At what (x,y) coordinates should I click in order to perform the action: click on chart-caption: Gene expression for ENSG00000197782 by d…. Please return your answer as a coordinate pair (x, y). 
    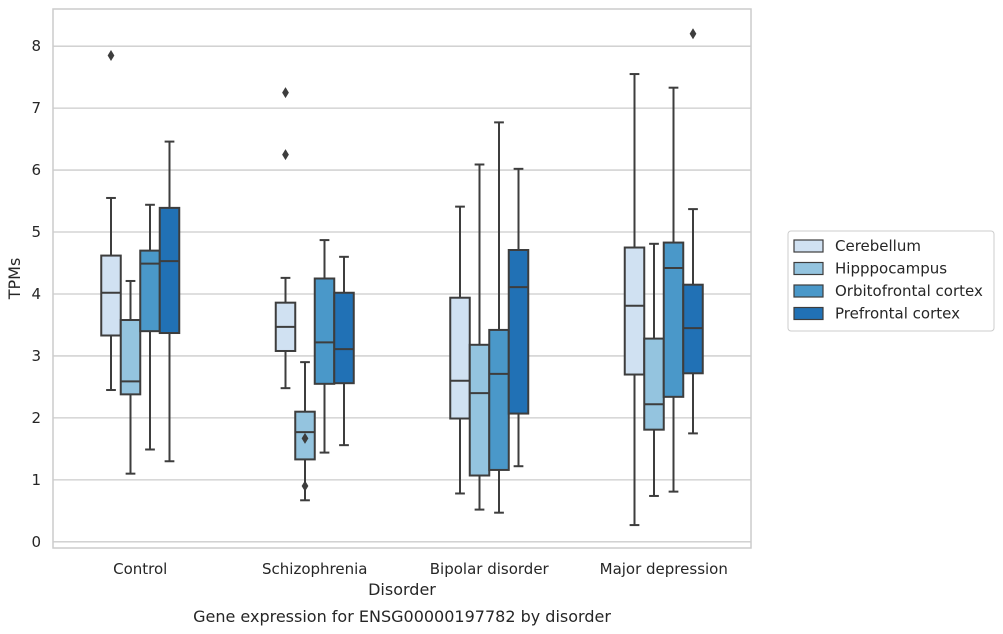
    Looking at the image, I should click on (402, 616).